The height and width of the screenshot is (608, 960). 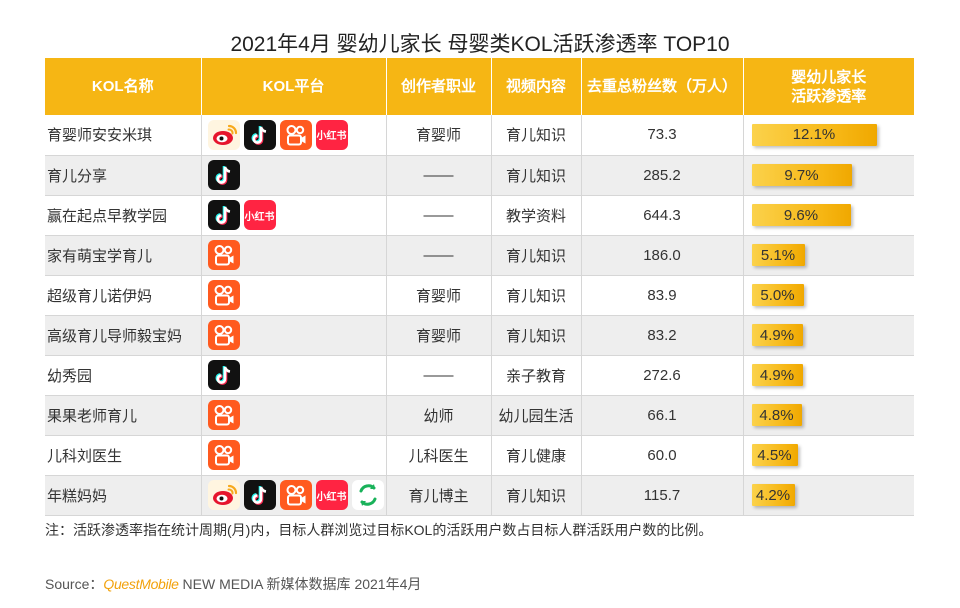 What do you see at coordinates (661, 175) in the screenshot?
I see `fans-count: 285.2` at bounding box center [661, 175].